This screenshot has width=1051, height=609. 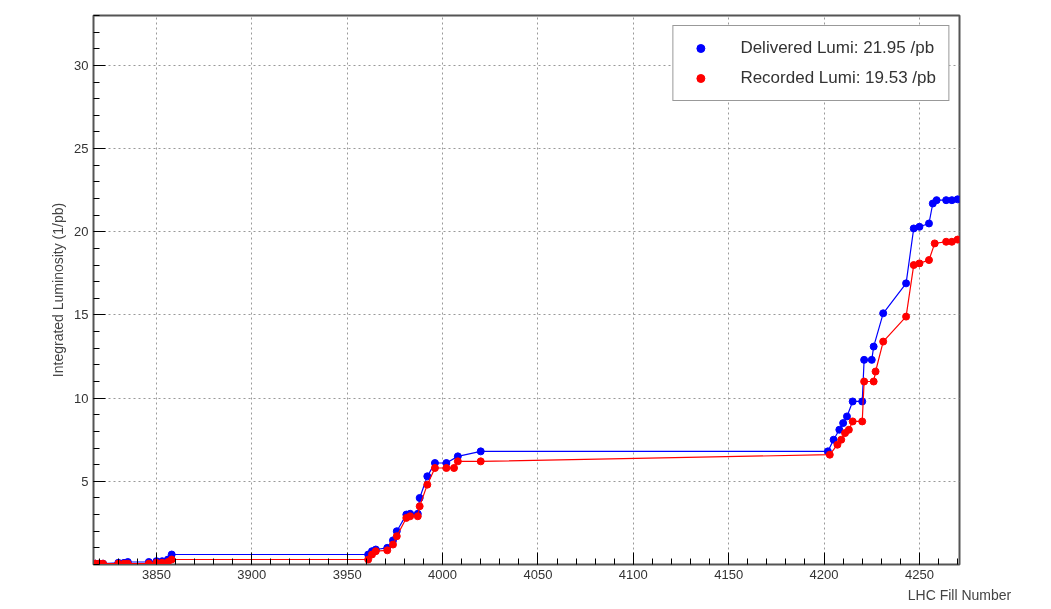 What do you see at coordinates (81, 315) in the screenshot?
I see `y-tick-label: 15` at bounding box center [81, 315].